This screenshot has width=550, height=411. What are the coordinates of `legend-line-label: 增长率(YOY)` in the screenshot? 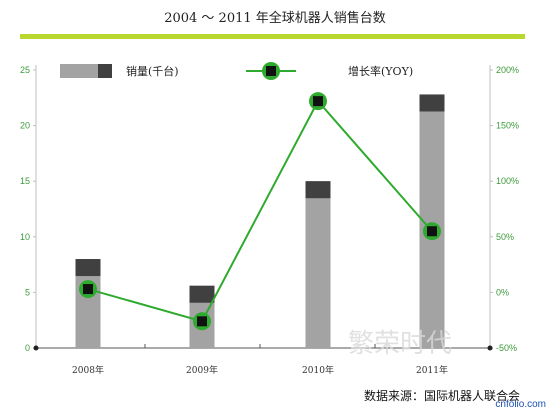 It's located at (380, 71).